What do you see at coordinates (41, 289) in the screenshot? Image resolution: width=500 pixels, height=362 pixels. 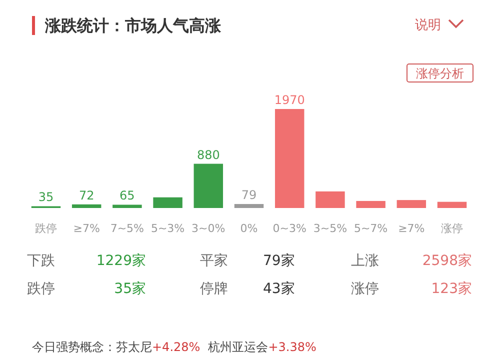 I see `text: 跌停` at bounding box center [41, 289].